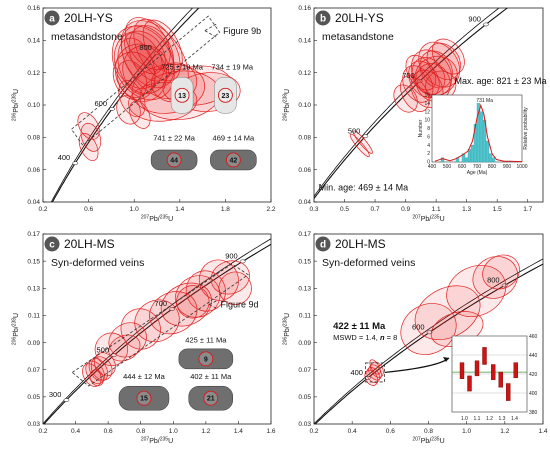  I want to click on grain-age-label: 425 ± 11 Ma, so click(206, 340).